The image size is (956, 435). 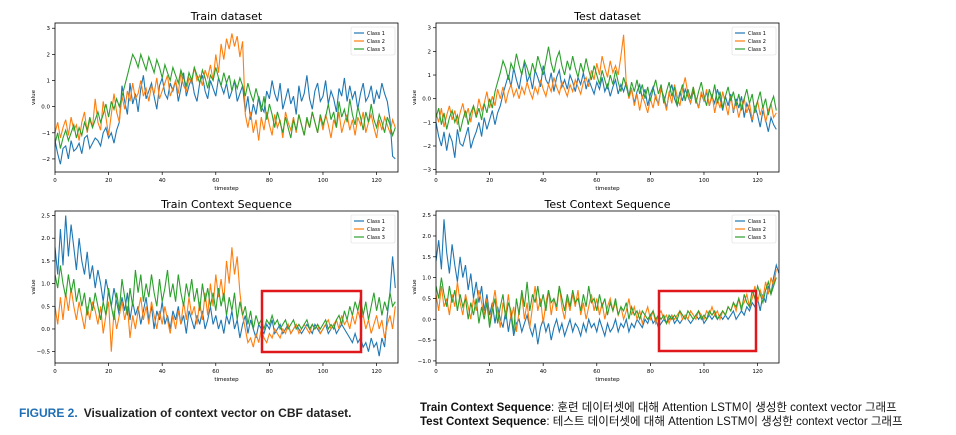 I want to click on chart-title: Train dataset, so click(x=226, y=16).